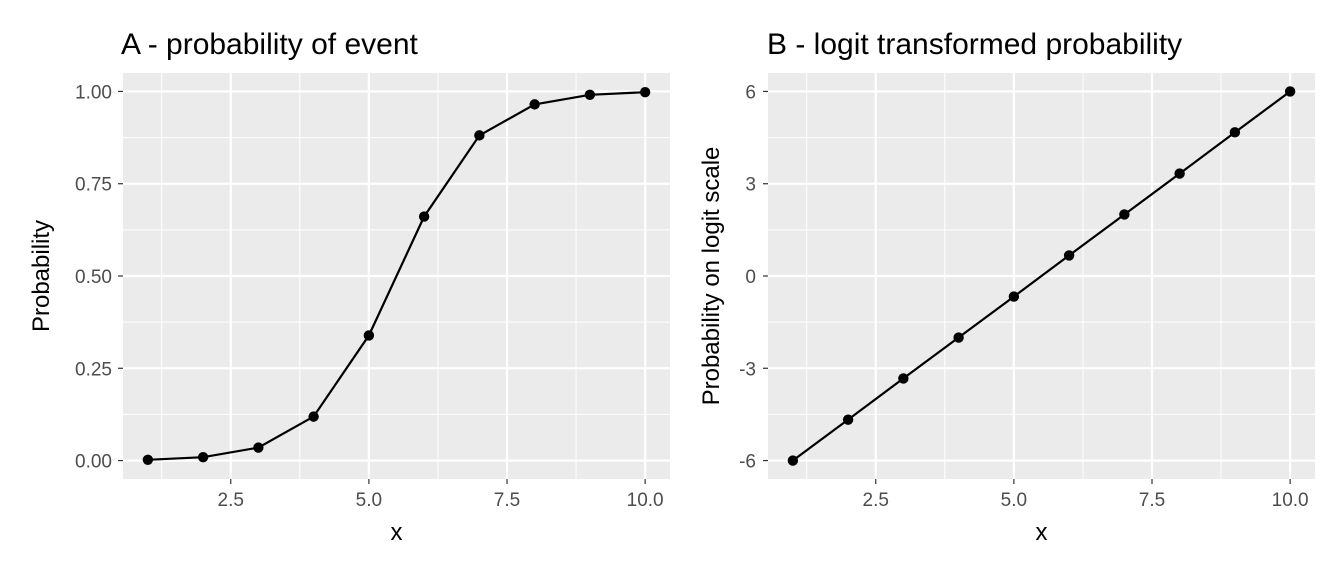 Image resolution: width=1344 pixels, height=576 pixels. I want to click on y-tick-label: 0.75, so click(93, 185).